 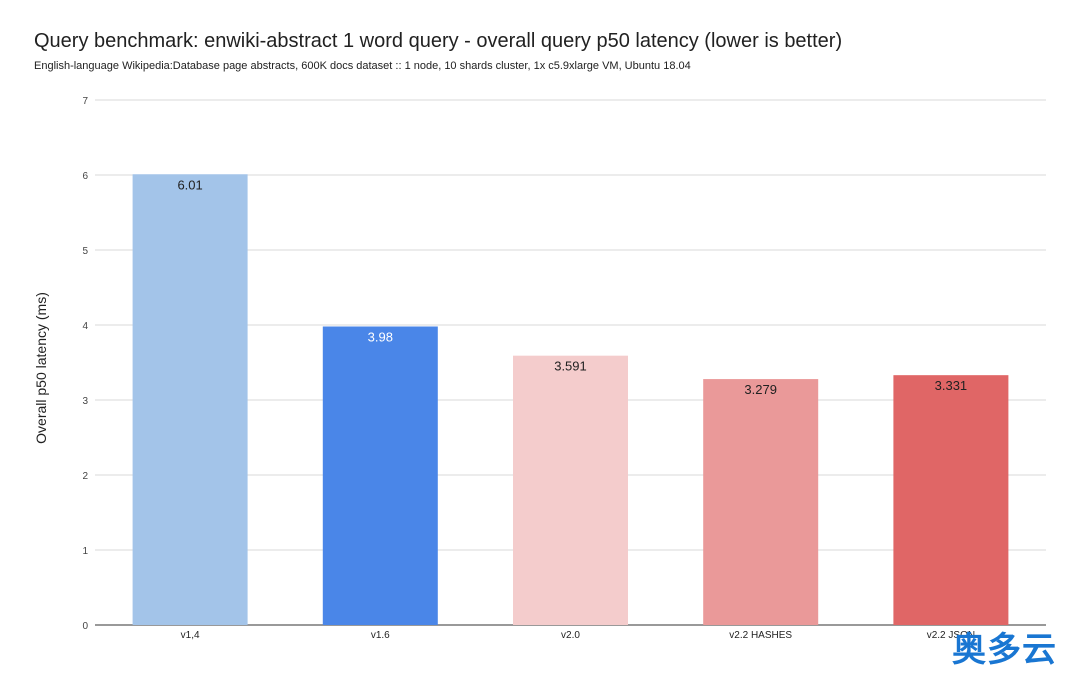 What do you see at coordinates (760, 635) in the screenshot?
I see `x-tick-label: v2.2 HASHES` at bounding box center [760, 635].